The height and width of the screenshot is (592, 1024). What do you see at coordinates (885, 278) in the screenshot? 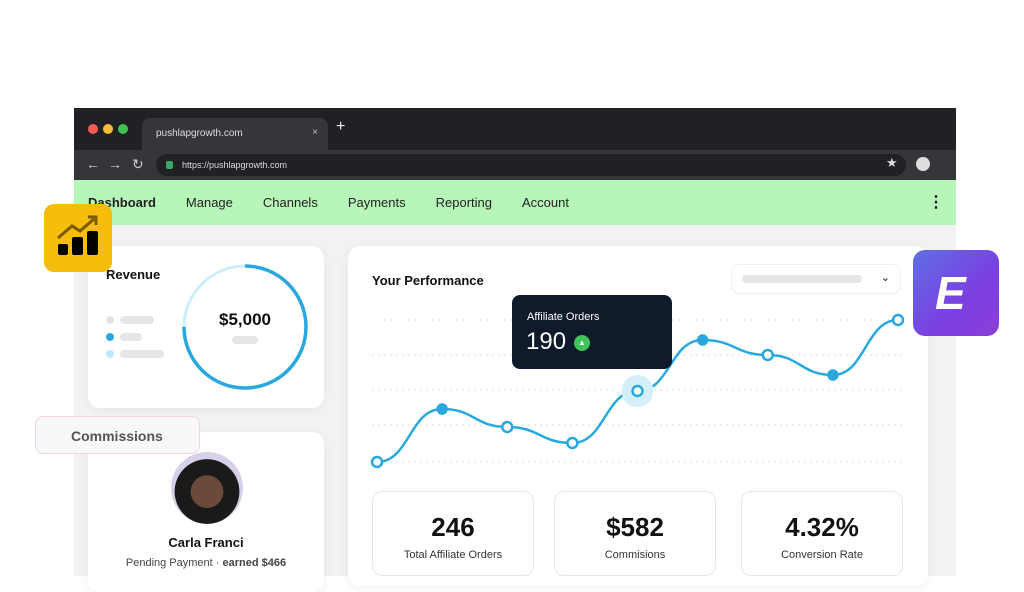
I see `chevron-down-icon: ⌄` at bounding box center [885, 278].